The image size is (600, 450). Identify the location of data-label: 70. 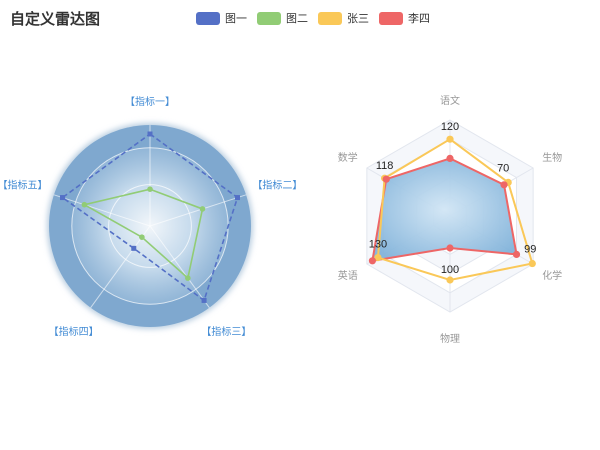
(503, 168).